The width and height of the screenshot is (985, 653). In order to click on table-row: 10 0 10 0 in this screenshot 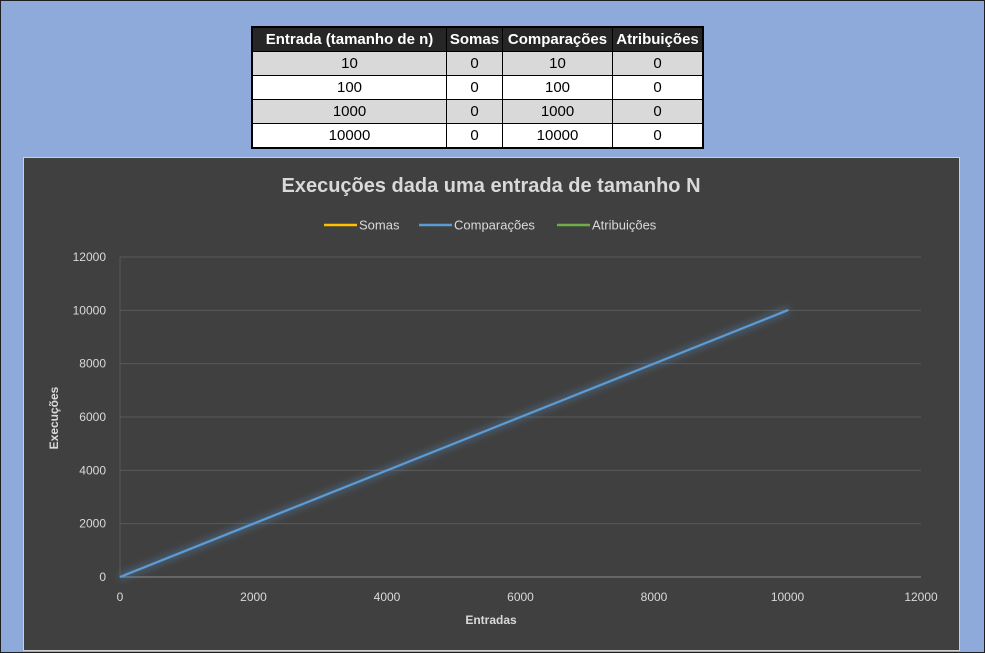, I will do `click(477, 63)`.